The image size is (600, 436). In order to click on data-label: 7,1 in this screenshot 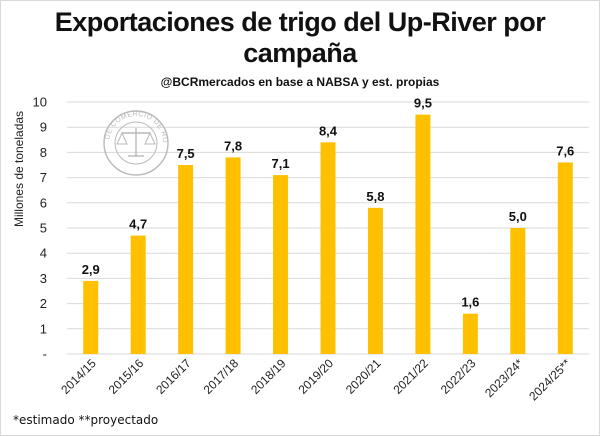, I will do `click(281, 163)`.